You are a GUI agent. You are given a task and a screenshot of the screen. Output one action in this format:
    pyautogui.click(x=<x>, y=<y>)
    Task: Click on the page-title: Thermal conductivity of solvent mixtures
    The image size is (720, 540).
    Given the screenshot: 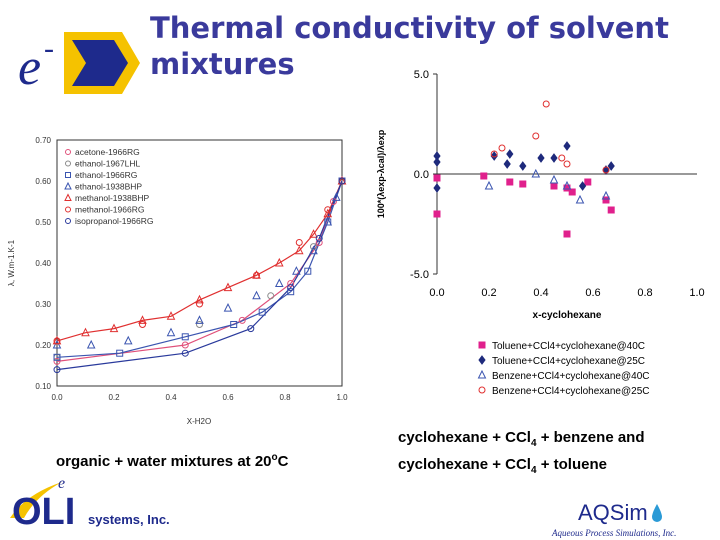 What is the action you would take?
    pyautogui.click(x=430, y=46)
    